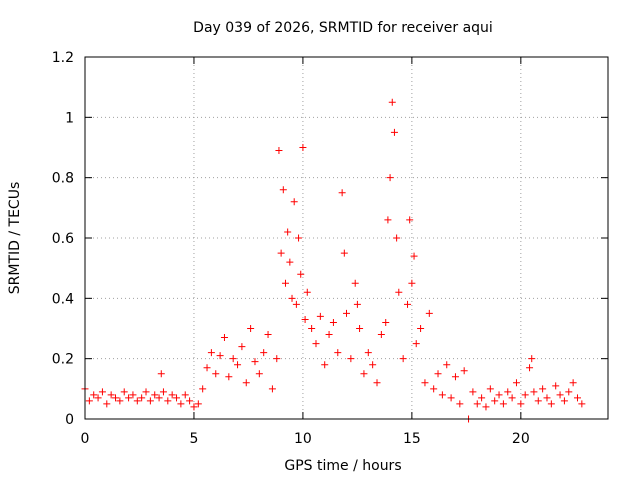 The height and width of the screenshot is (480, 640). Describe the element at coordinates (63, 360) in the screenshot. I see `y-tick-label-1: 0.2` at that location.